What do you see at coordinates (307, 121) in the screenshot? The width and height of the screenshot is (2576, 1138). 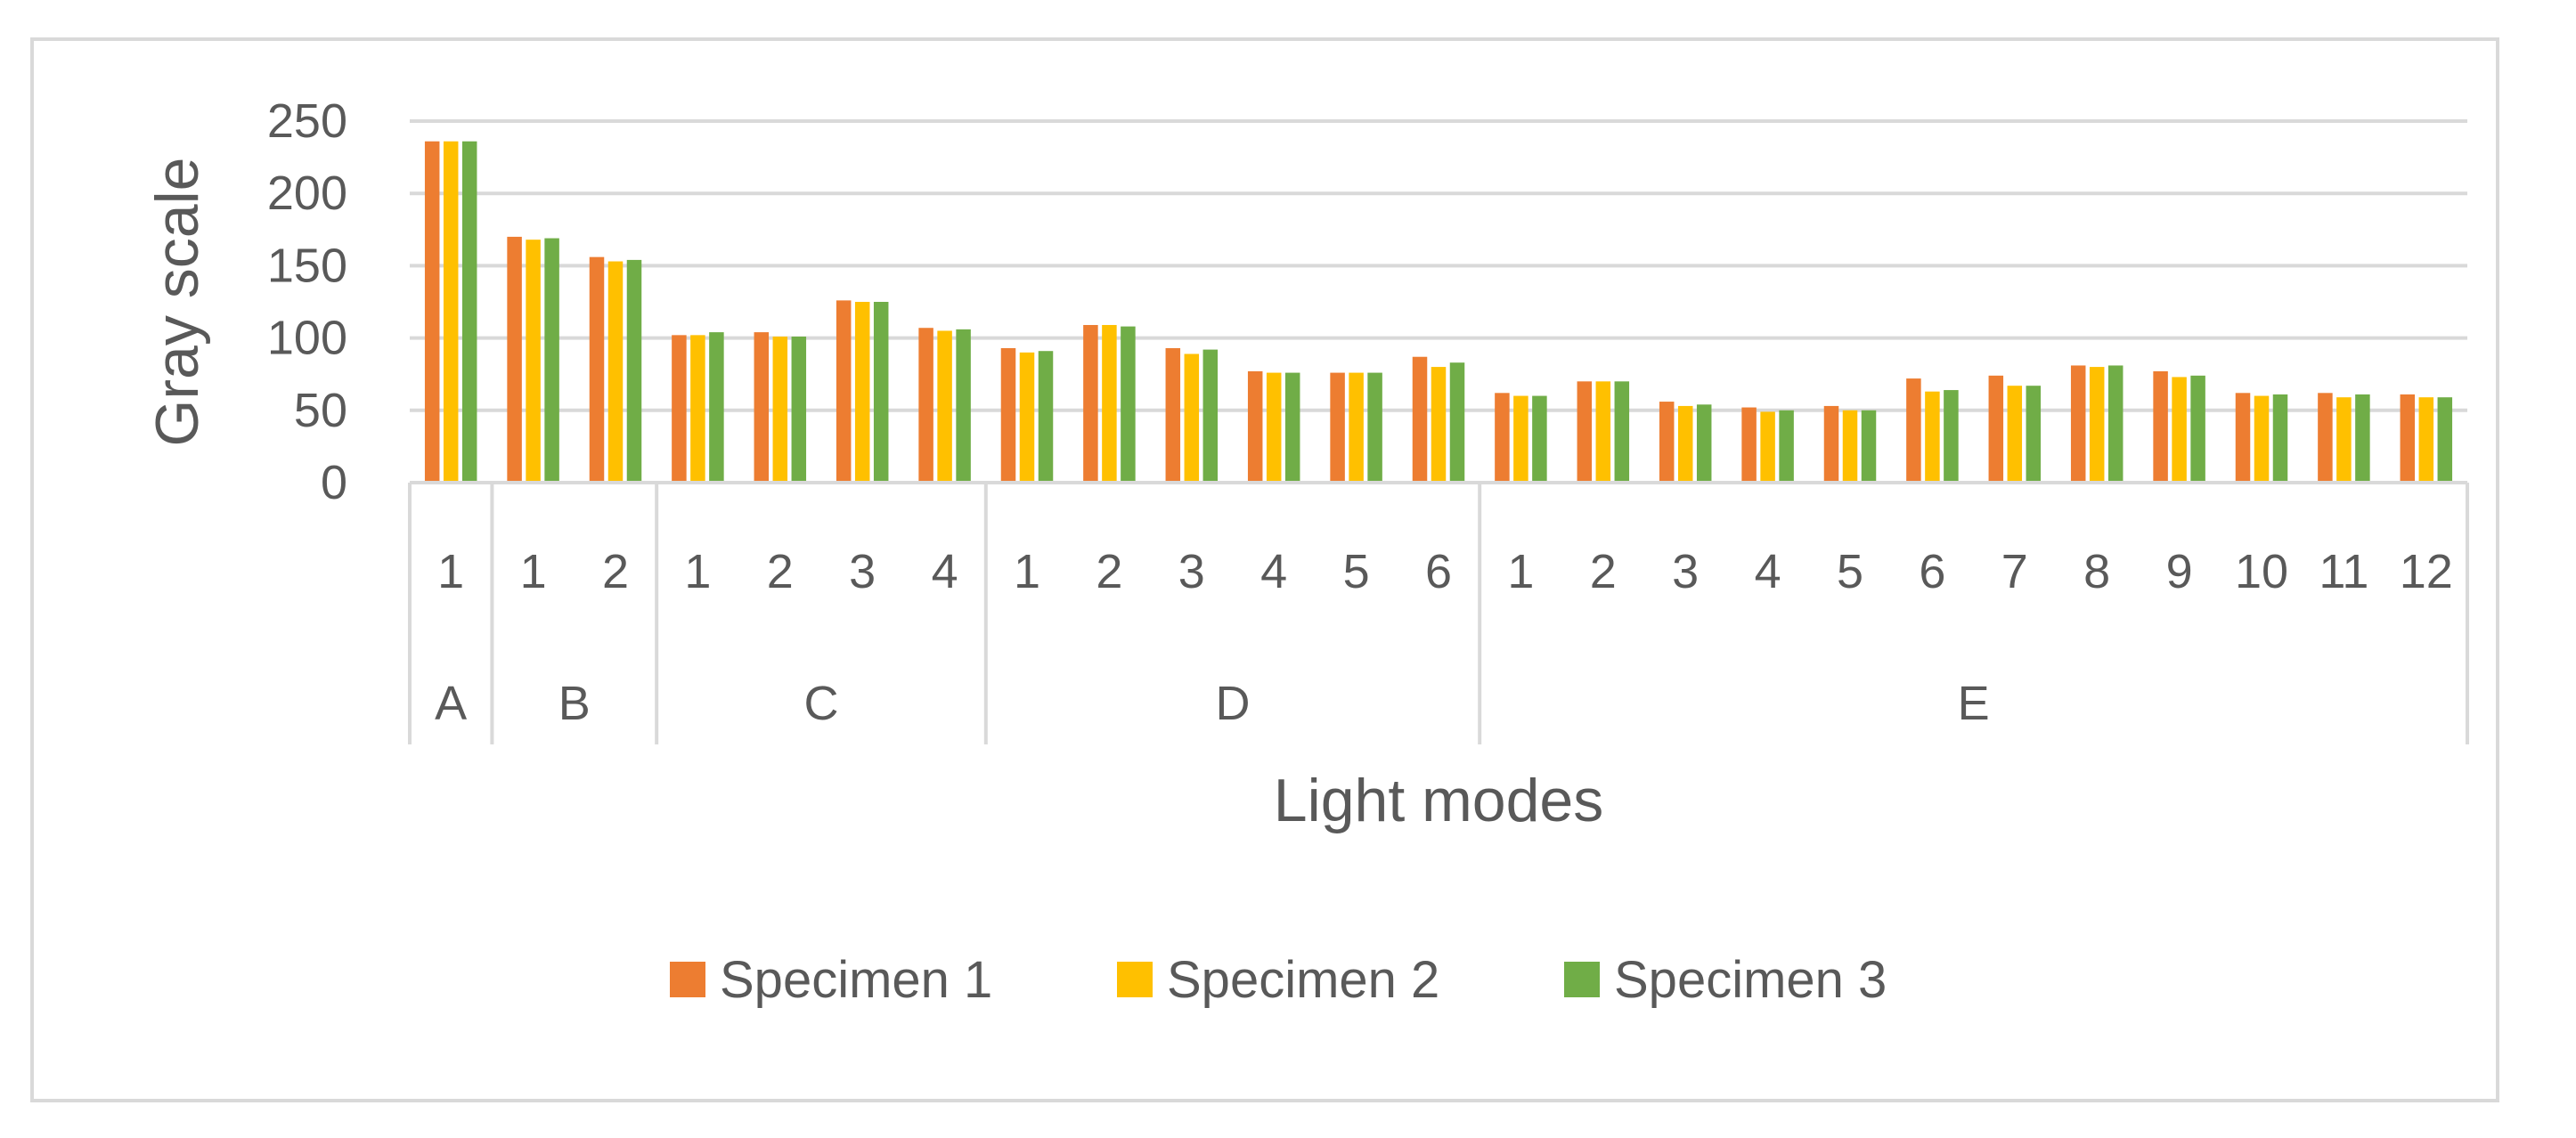 I see `y-tick-label: 250` at bounding box center [307, 121].